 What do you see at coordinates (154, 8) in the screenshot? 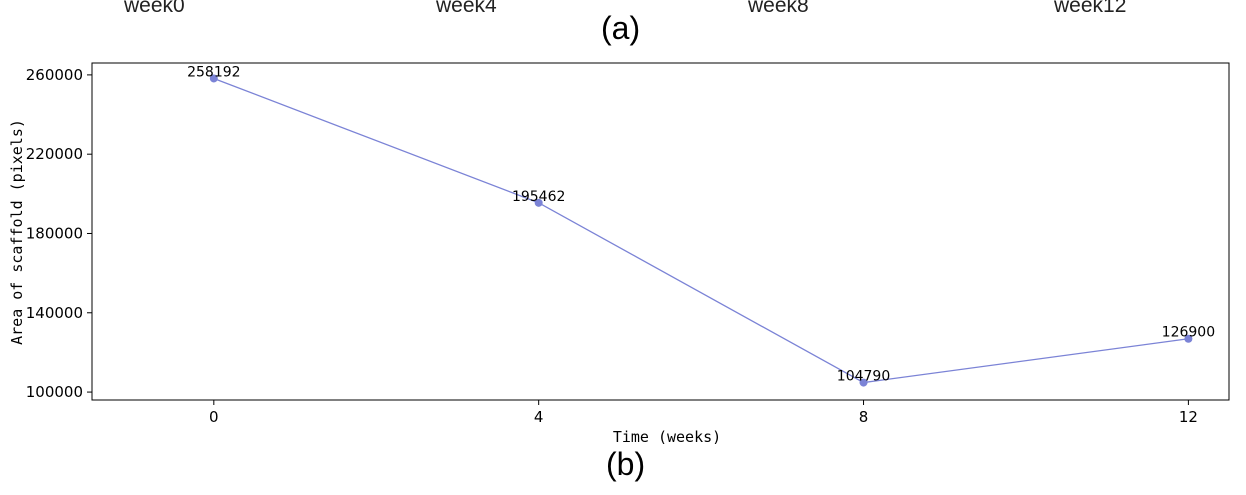
I see `week0-label: week0` at bounding box center [154, 8].